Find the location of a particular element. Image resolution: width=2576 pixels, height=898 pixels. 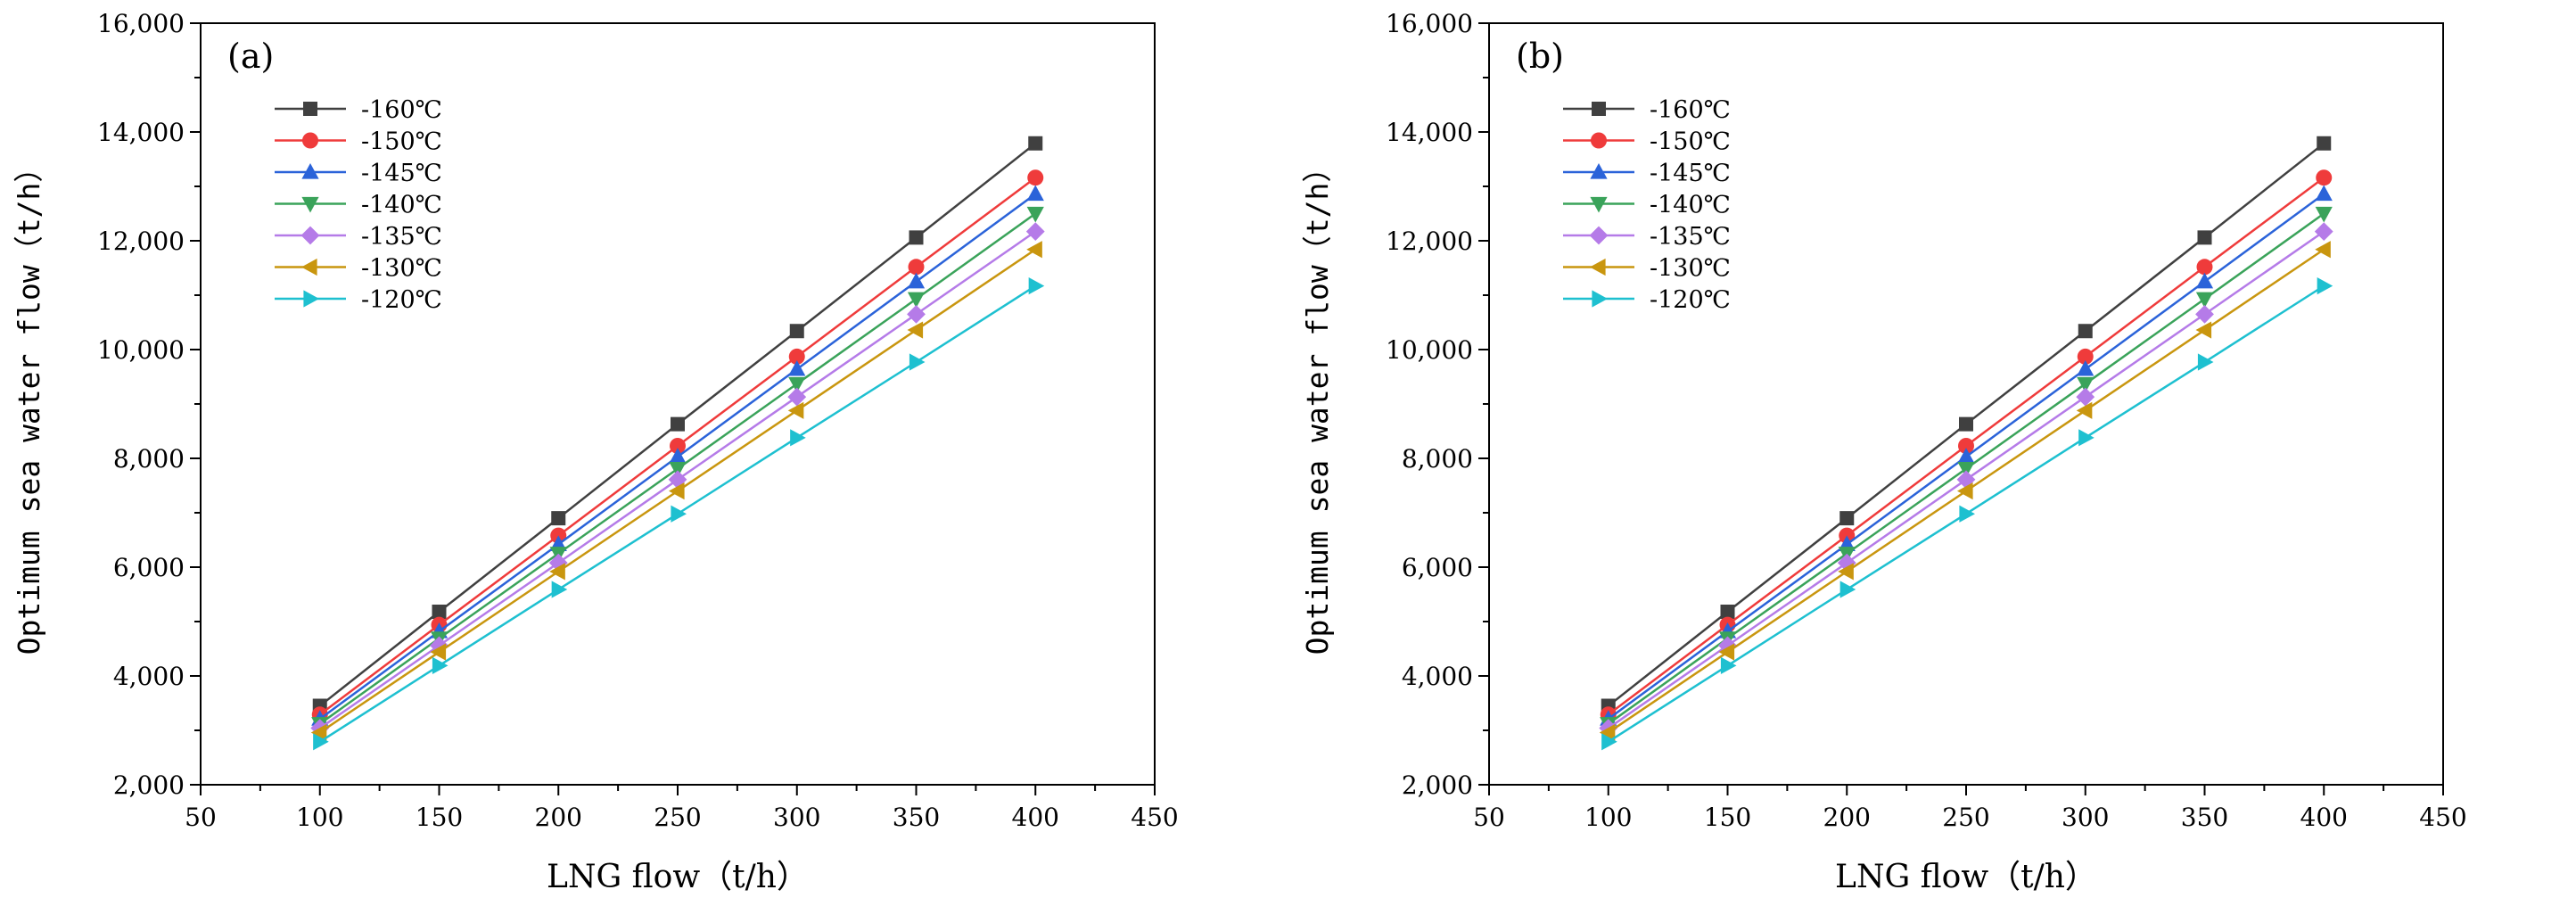

chart-a-y-axis-title: Optimum sea water flow（t/h） is located at coordinates (29, 404).